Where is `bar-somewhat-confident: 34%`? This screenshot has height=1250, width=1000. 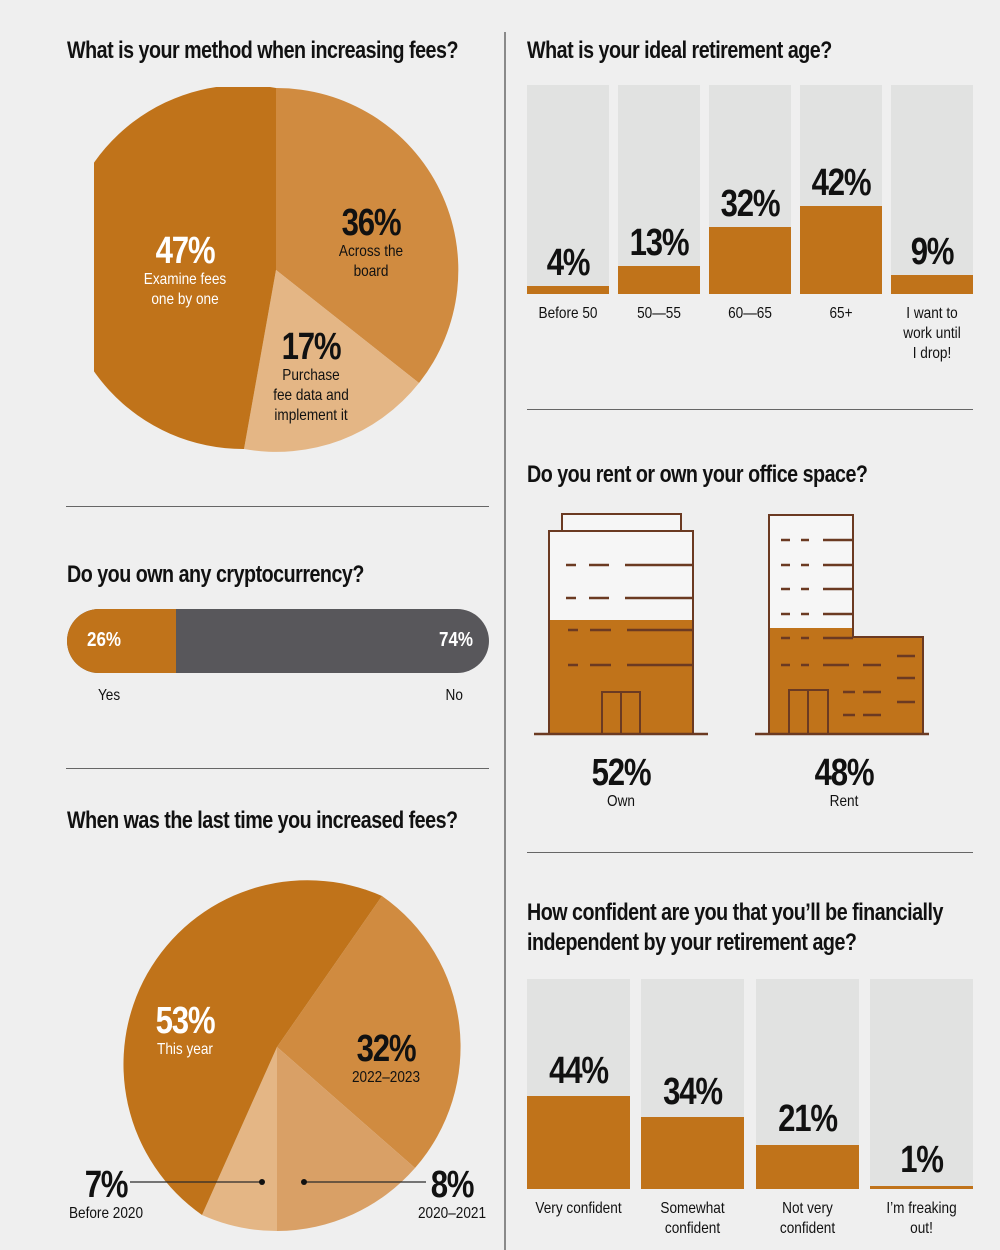 bar-somewhat-confident: 34% is located at coordinates (692, 1084).